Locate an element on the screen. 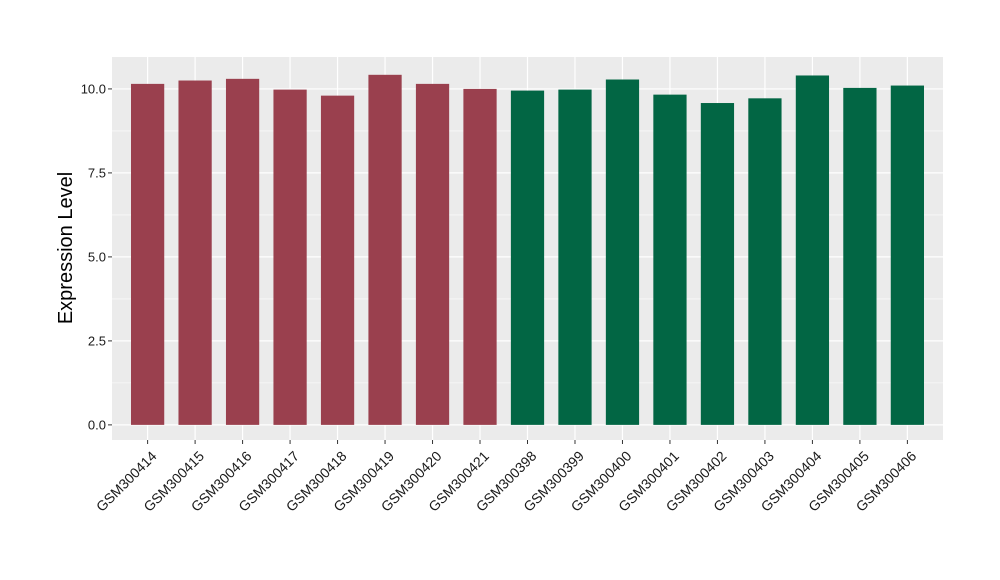 Image resolution: width=1000 pixels, height=580 pixels. y-tick-label: 7.5 is located at coordinates (97, 172).